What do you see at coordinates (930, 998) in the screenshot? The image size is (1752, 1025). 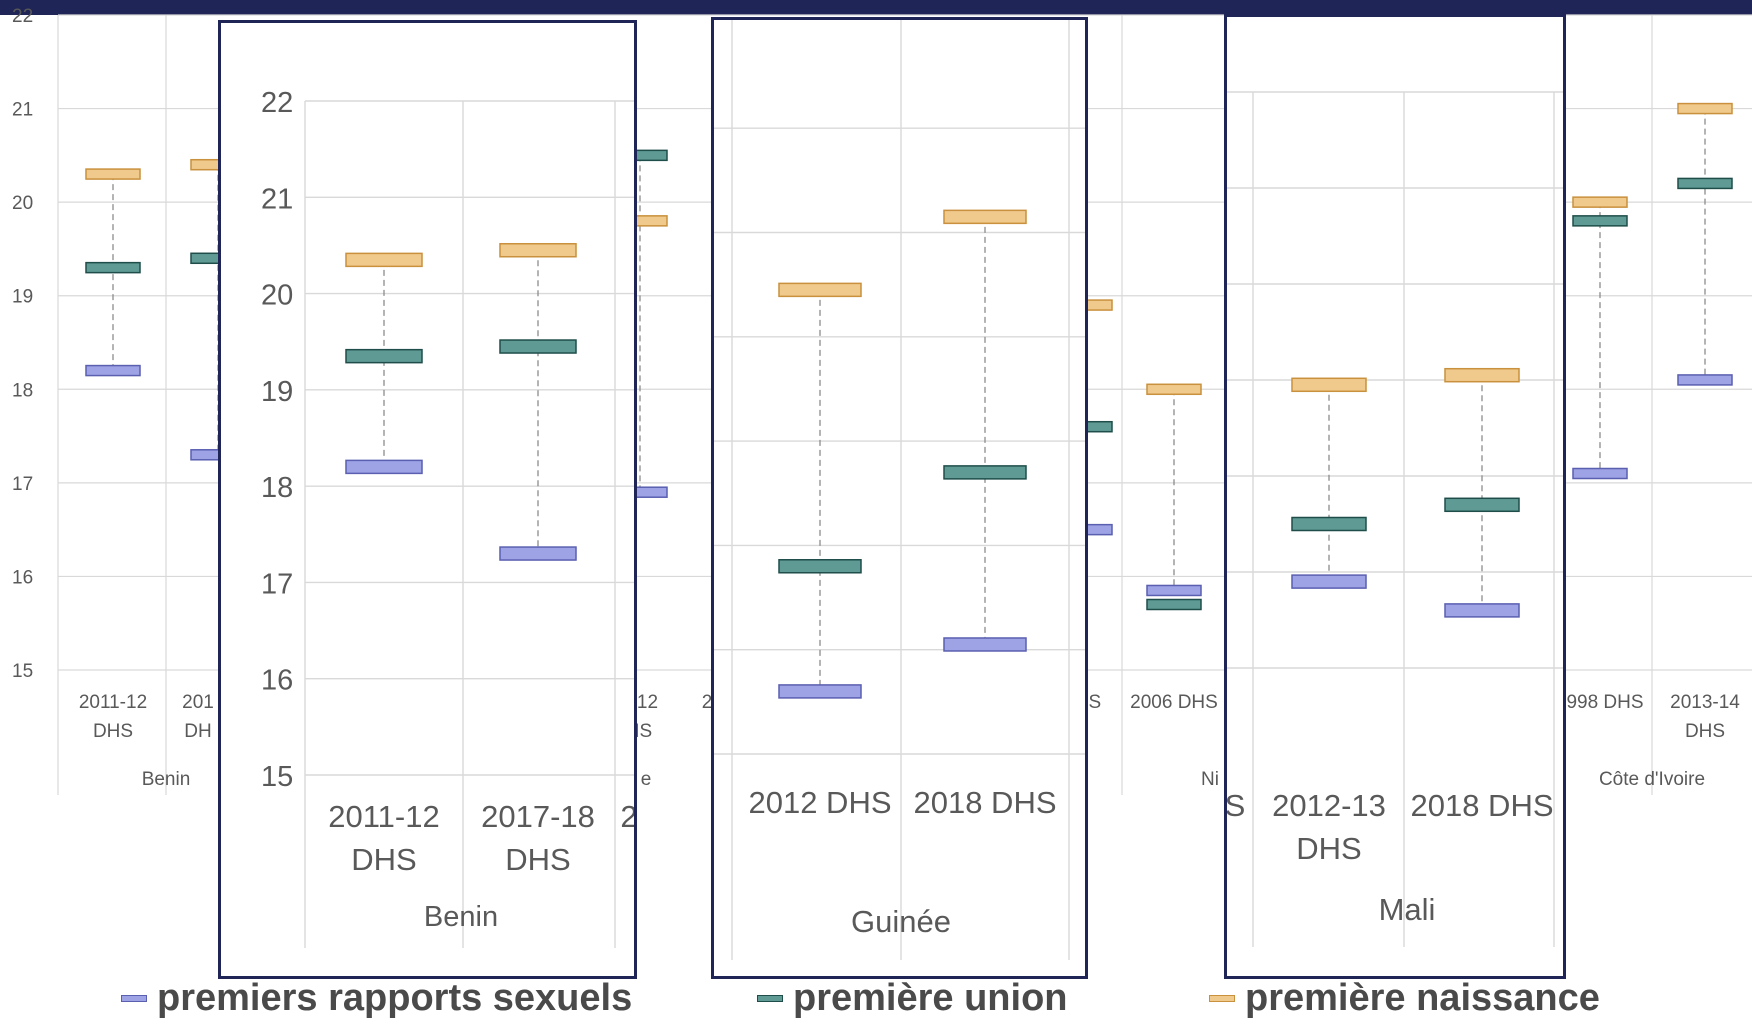 I see `legend-label-union: première union` at bounding box center [930, 998].